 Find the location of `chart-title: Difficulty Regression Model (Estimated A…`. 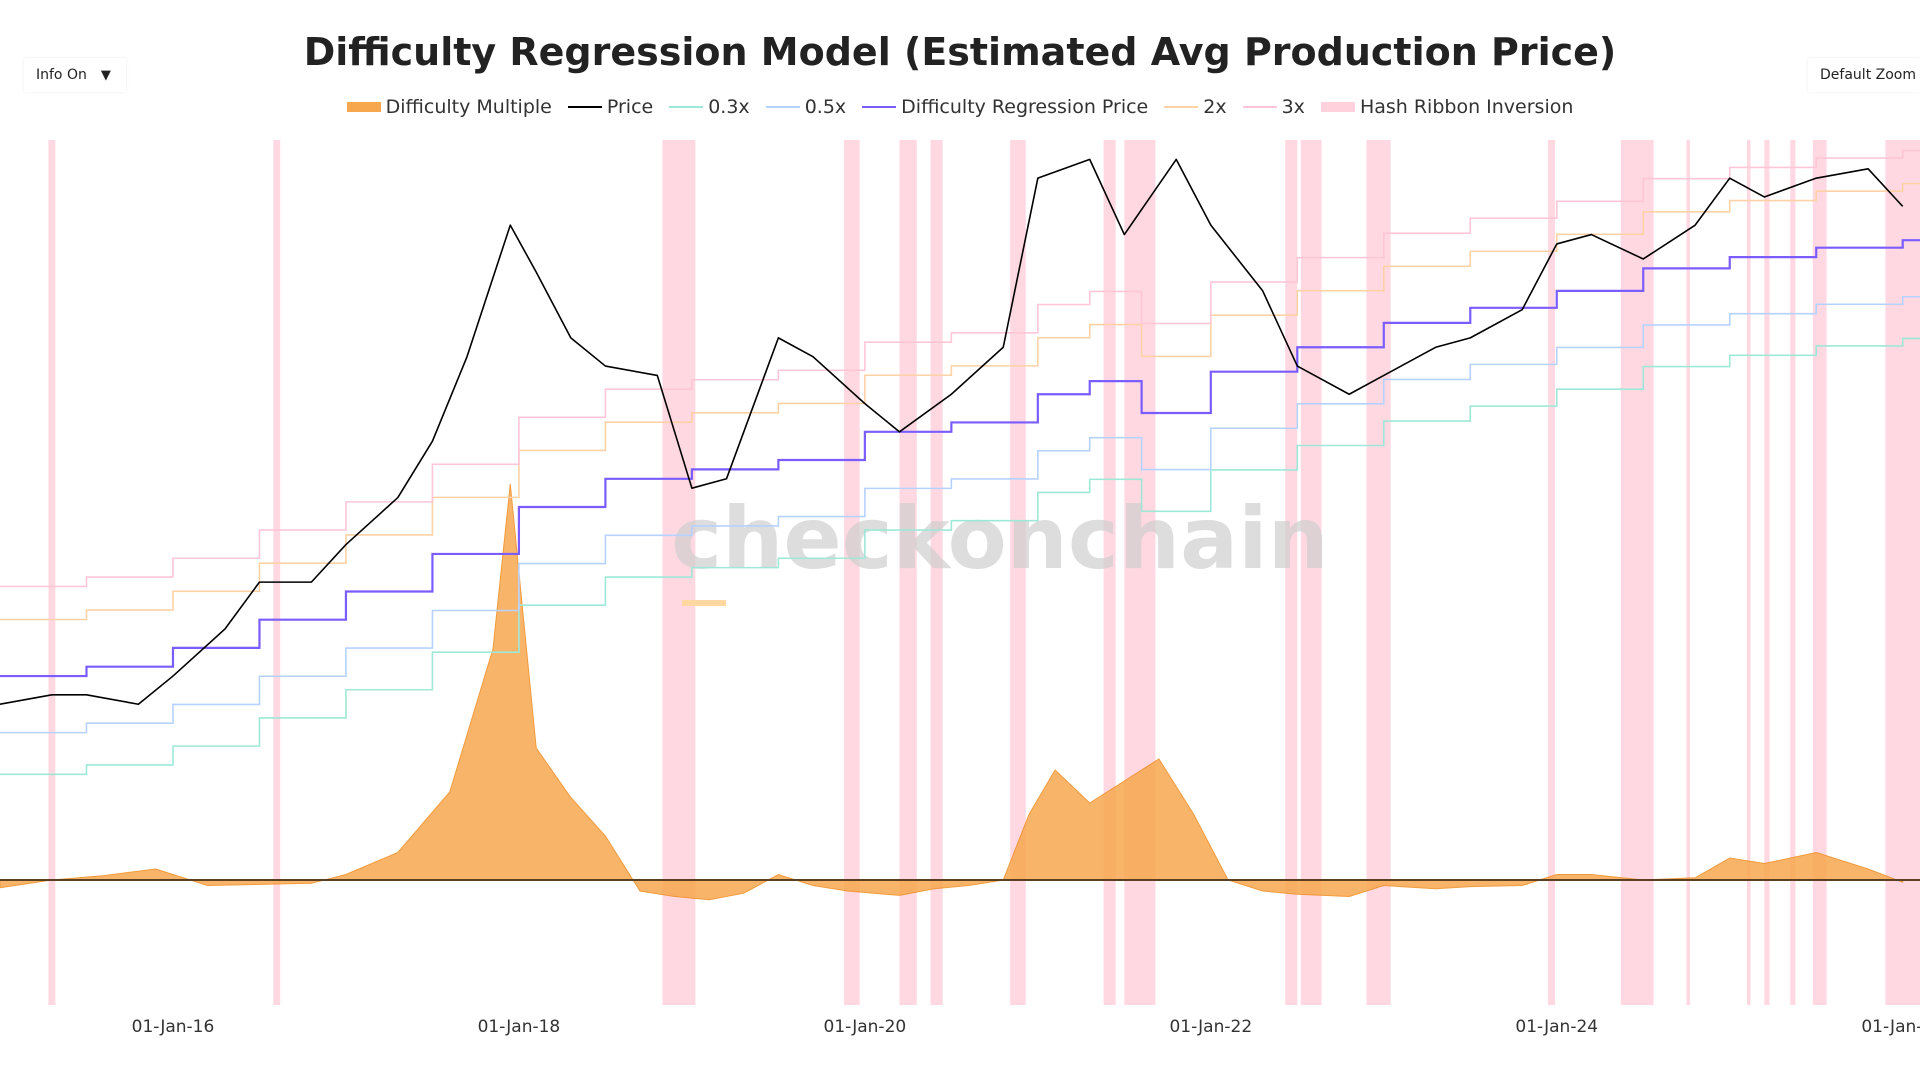

chart-title: Difficulty Regression Model (Estimated A… is located at coordinates (960, 52).